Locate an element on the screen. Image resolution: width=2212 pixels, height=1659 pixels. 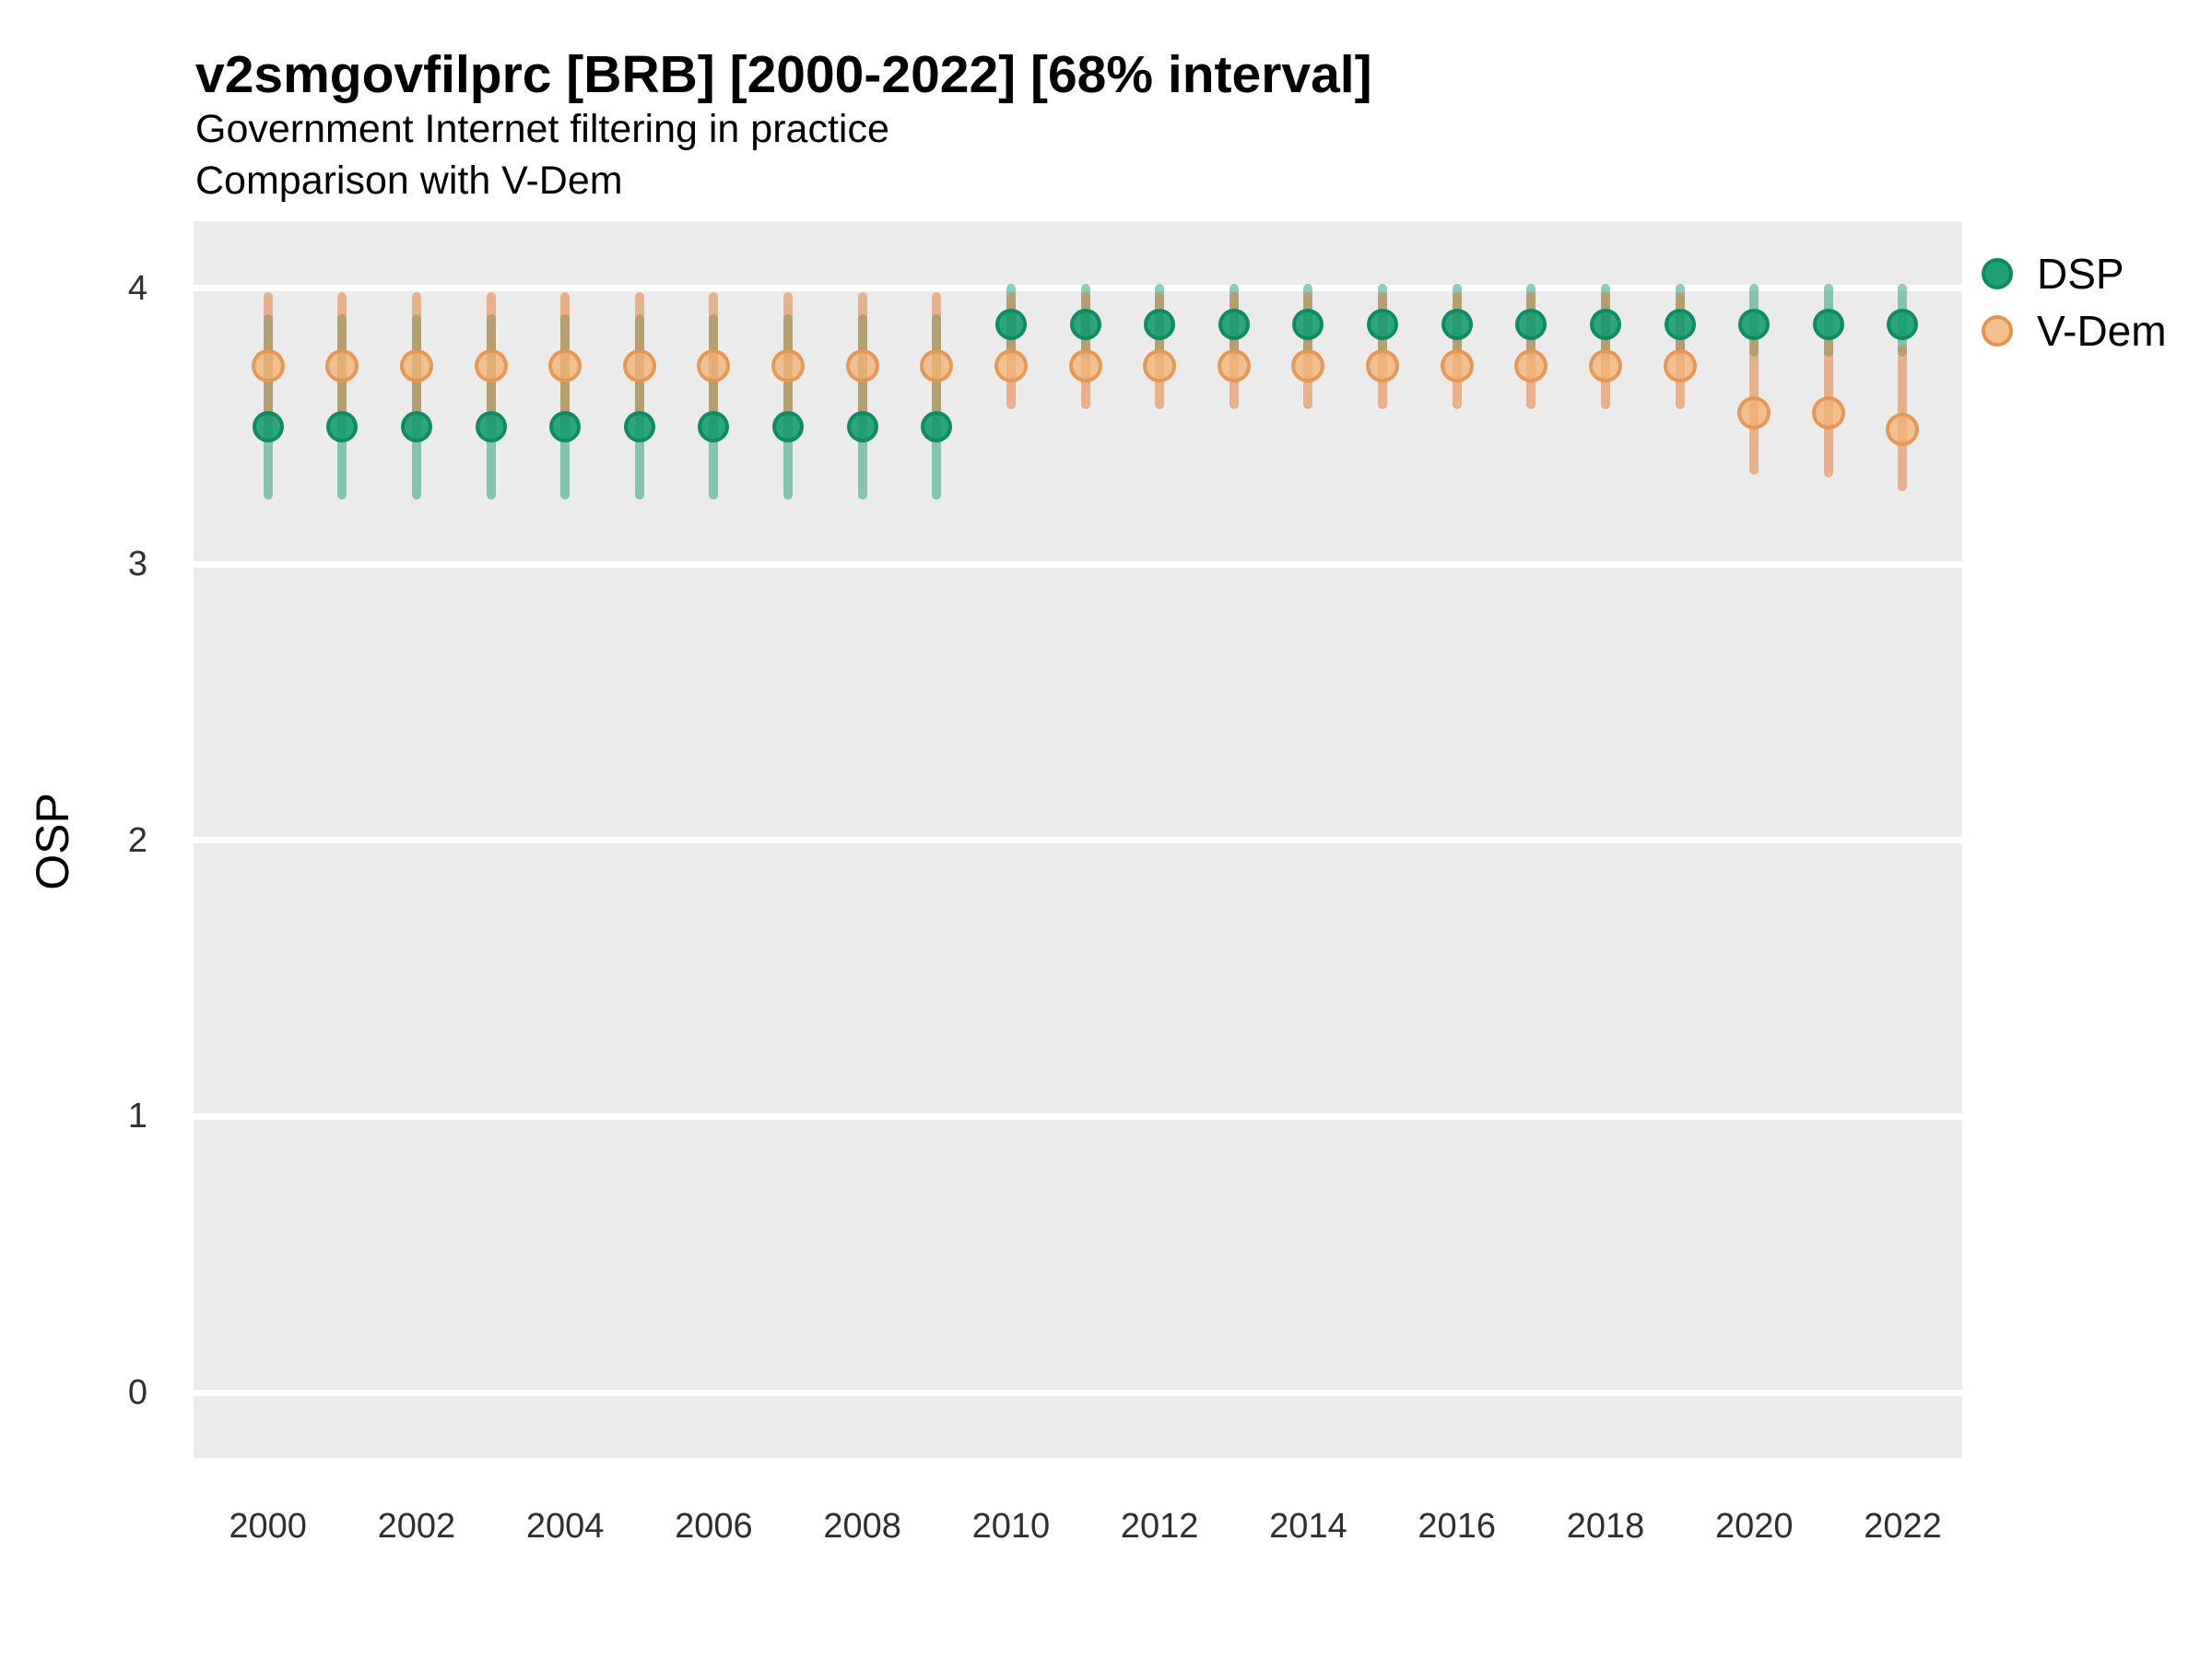
y-tick-label: 4 is located at coordinates (137, 288).